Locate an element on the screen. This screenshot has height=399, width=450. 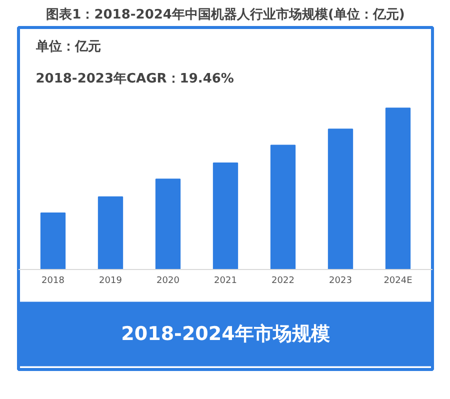
x-tick-label: 2024E is located at coordinates (398, 281).